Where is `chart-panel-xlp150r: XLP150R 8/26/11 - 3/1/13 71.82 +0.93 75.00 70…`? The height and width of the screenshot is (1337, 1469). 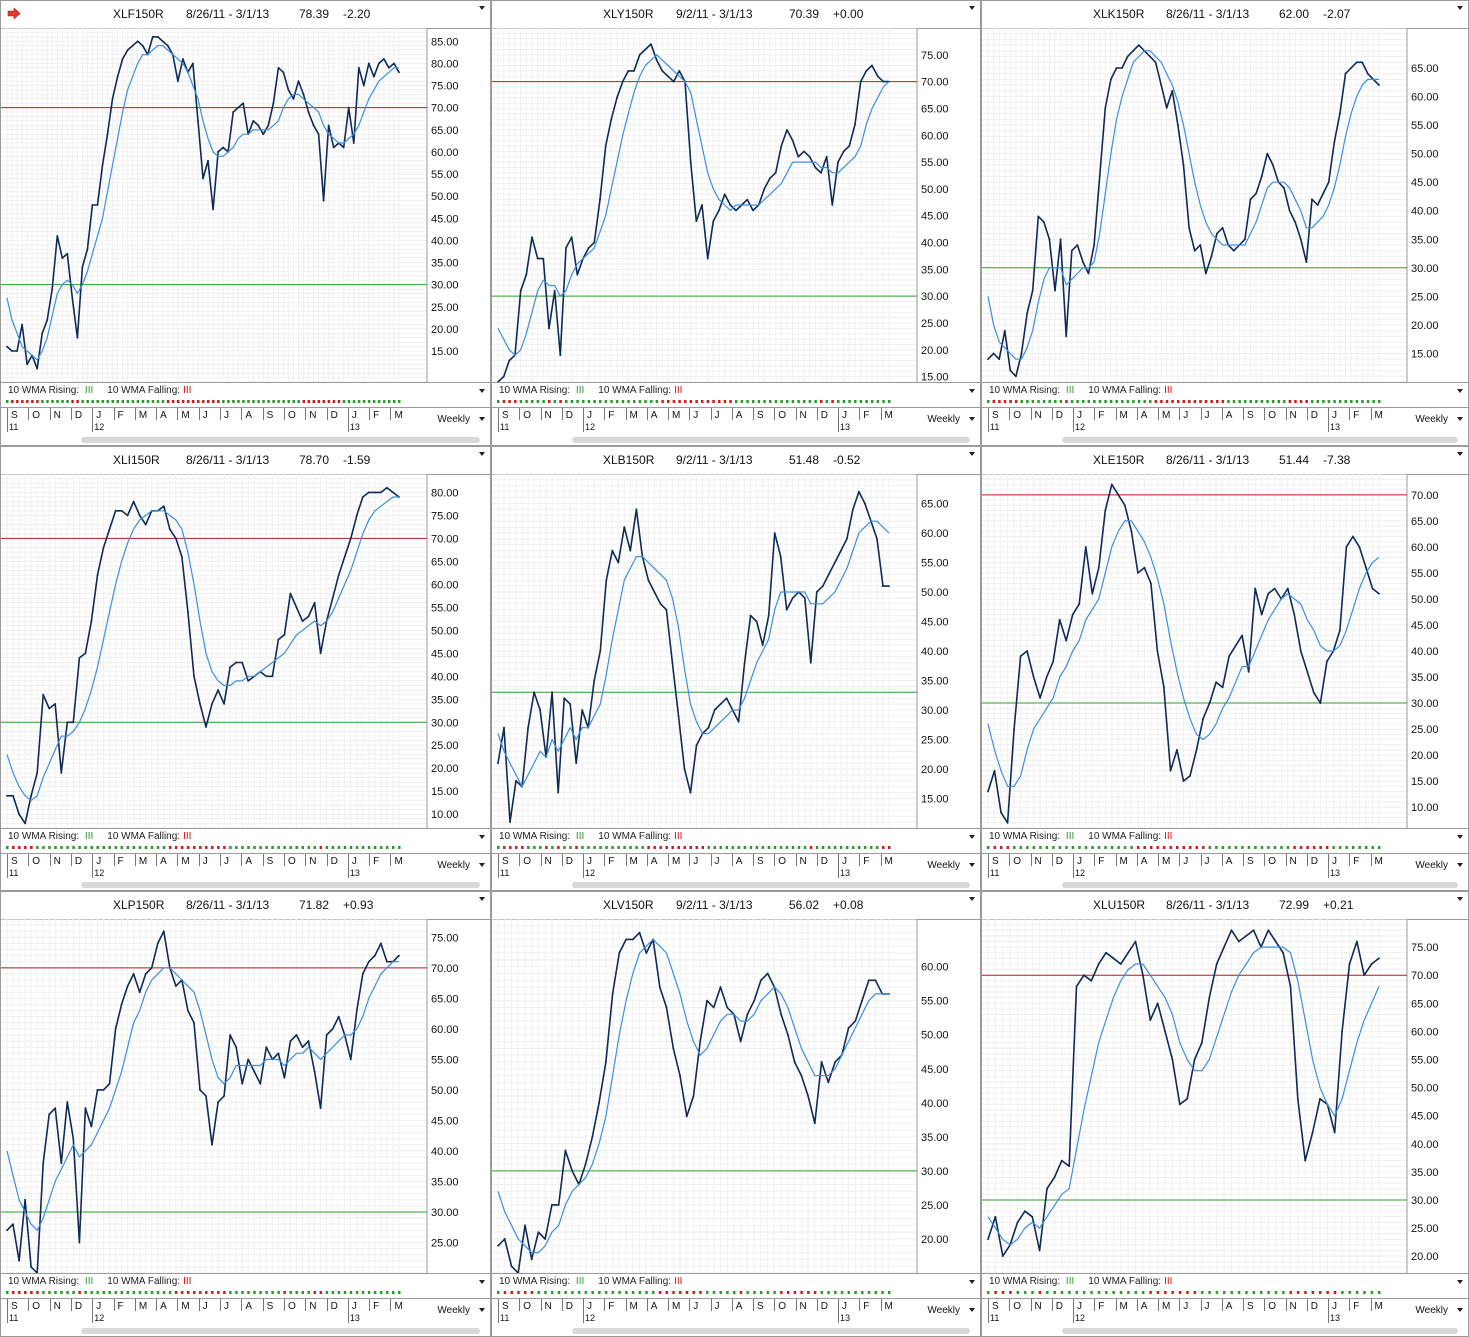 chart-panel-xlp150r: XLP150R 8/26/11 - 3/1/13 71.82 +0.93 75.00 70… is located at coordinates (245, 1114).